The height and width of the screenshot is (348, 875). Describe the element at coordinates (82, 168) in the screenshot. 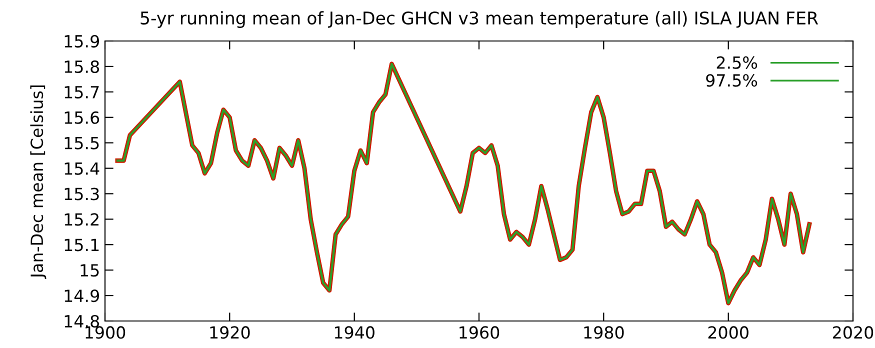

I see `y-tick-label: 15.4` at that location.